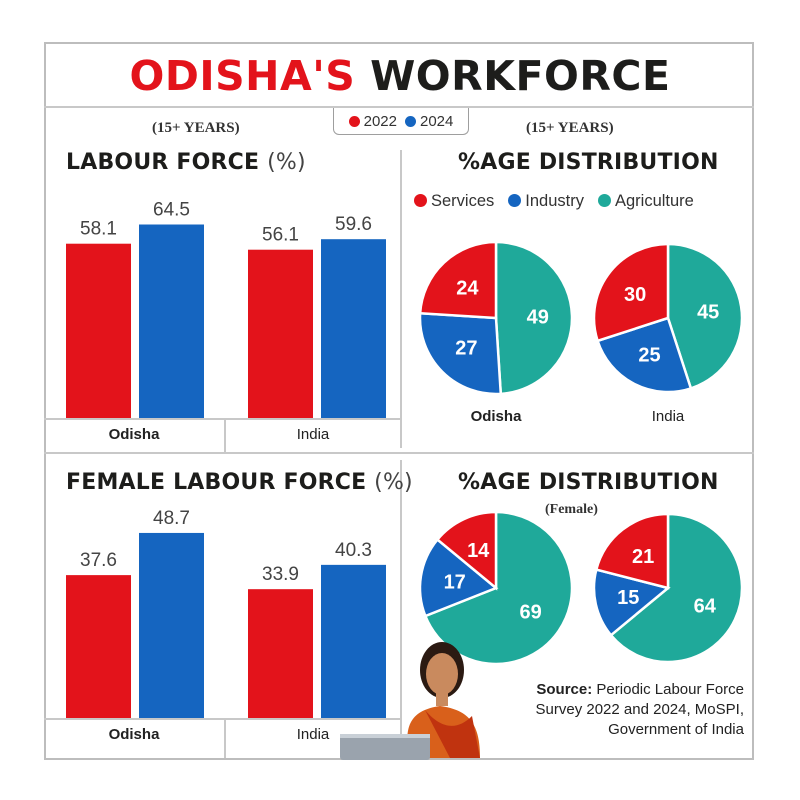 The width and height of the screenshot is (800, 800). What do you see at coordinates (353, 550) in the screenshot?
I see `bar-value-label: 40.3` at bounding box center [353, 550].